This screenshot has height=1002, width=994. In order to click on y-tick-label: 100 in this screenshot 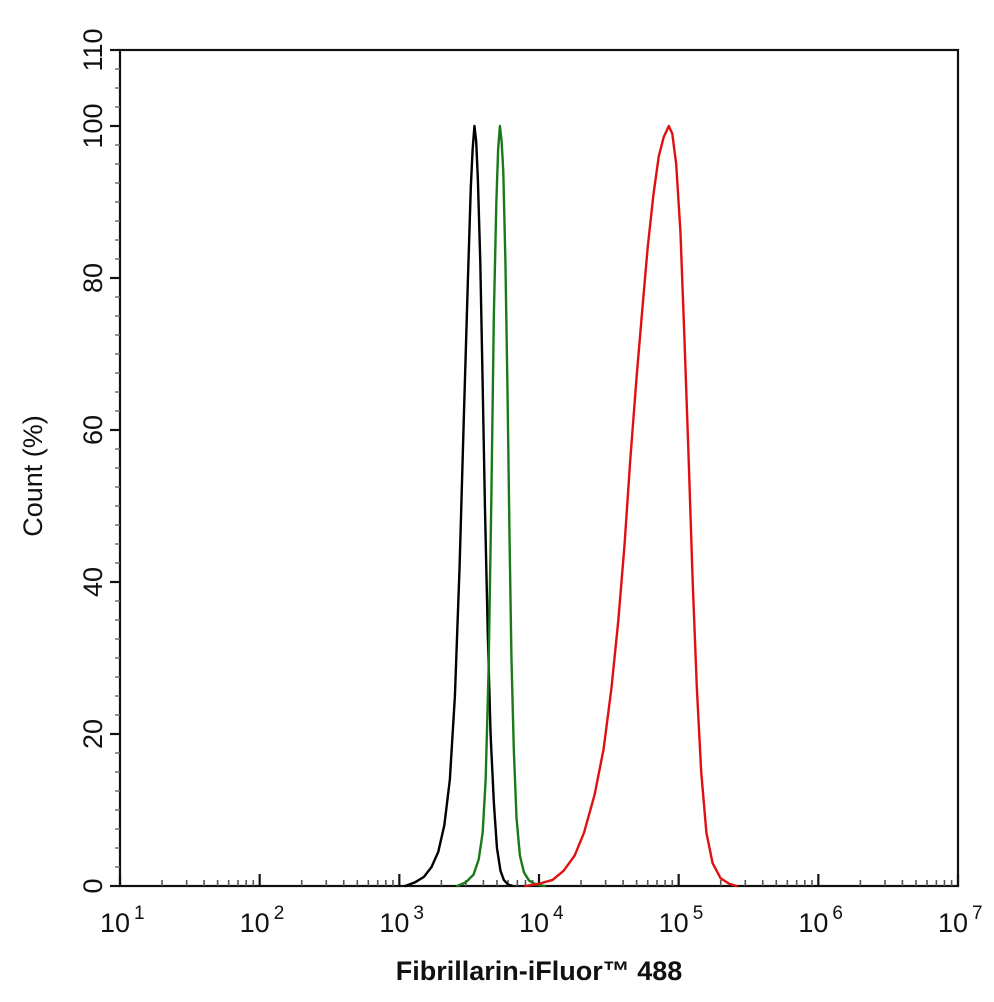, I will do `click(93, 125)`.